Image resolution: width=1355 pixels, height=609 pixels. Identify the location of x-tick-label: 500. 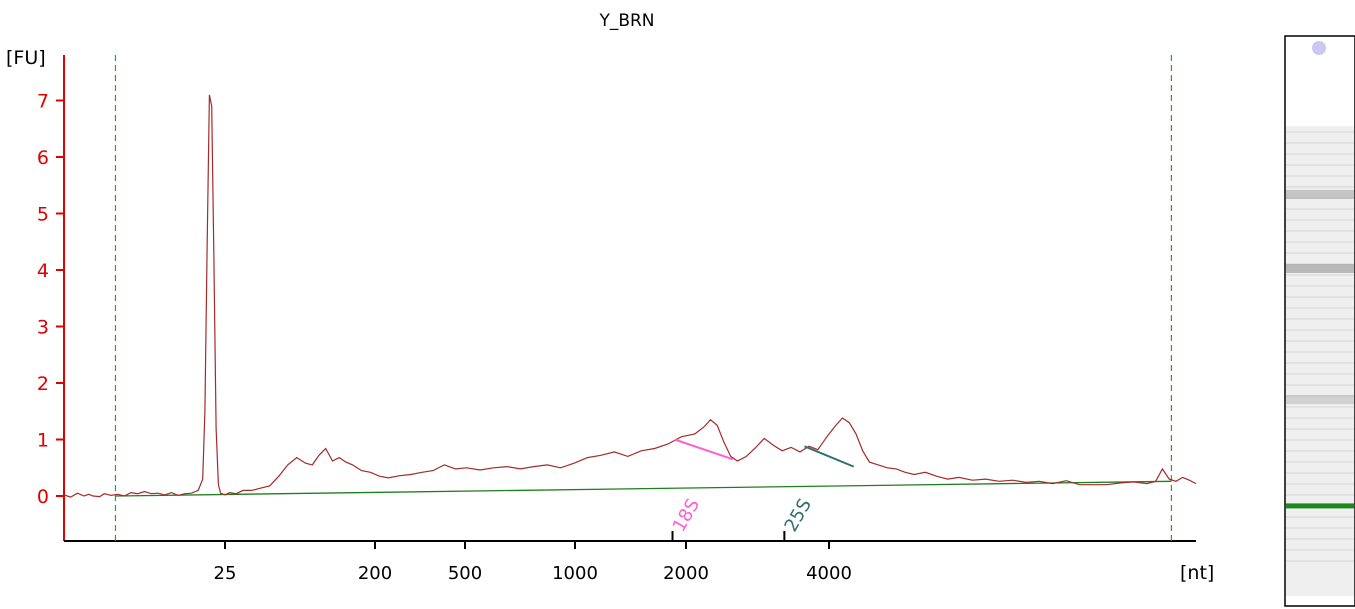
(465, 573).